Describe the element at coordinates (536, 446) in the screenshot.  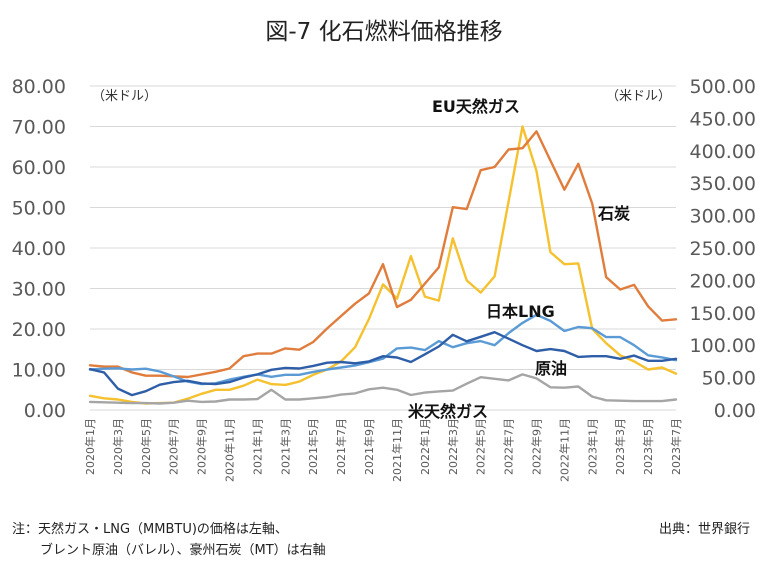
I see `x-tick-label: 2022年9月` at that location.